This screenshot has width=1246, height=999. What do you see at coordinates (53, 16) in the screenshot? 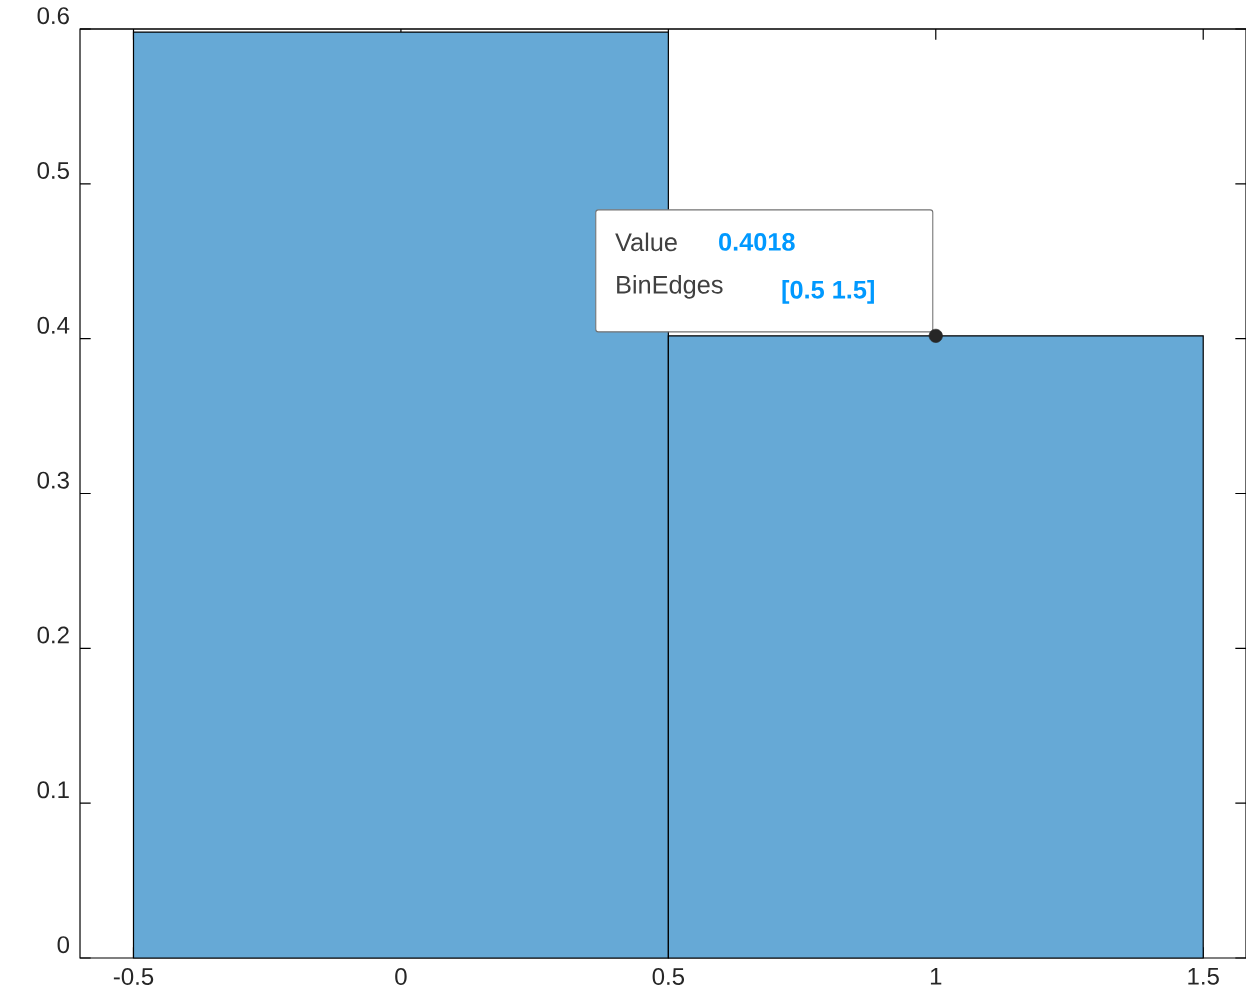
I see `y-tick-label: 0.6` at bounding box center [53, 16].